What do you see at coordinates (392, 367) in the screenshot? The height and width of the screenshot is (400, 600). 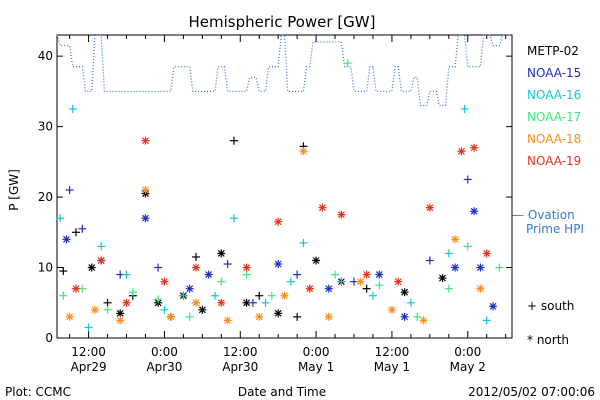 I see `x-tick-date-label: May 1` at bounding box center [392, 367].